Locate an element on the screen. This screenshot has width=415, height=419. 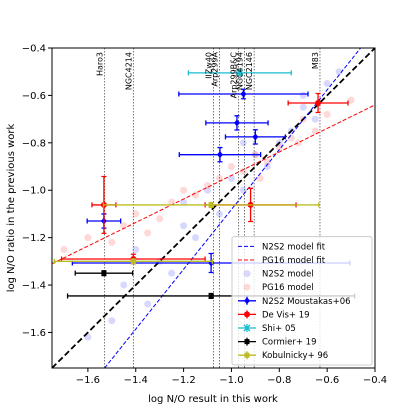
galaxy-label: Arp299A is located at coordinates (214, 68).